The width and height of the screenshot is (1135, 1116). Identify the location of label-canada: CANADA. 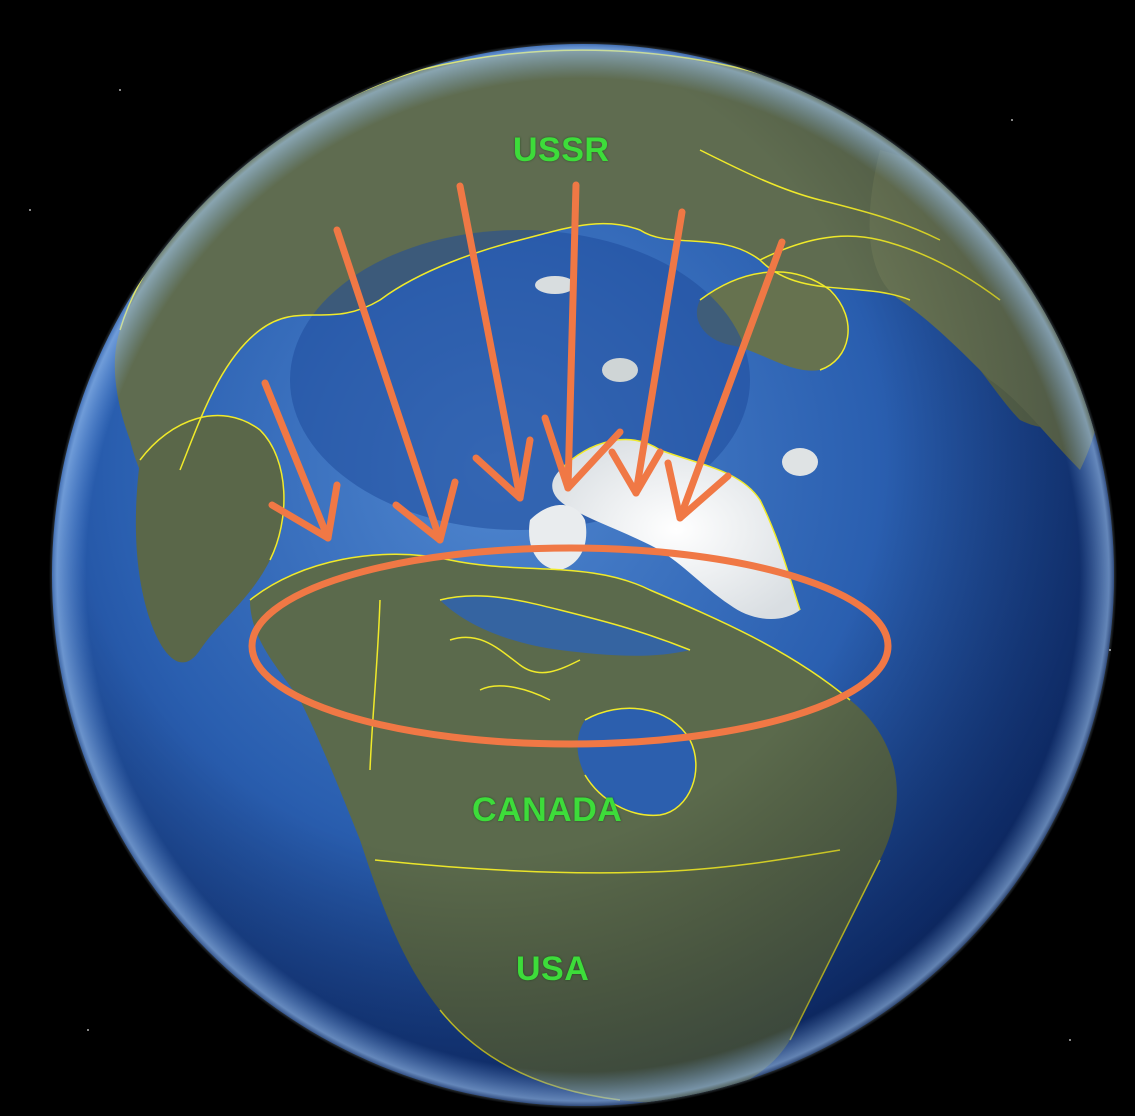
(547, 810).